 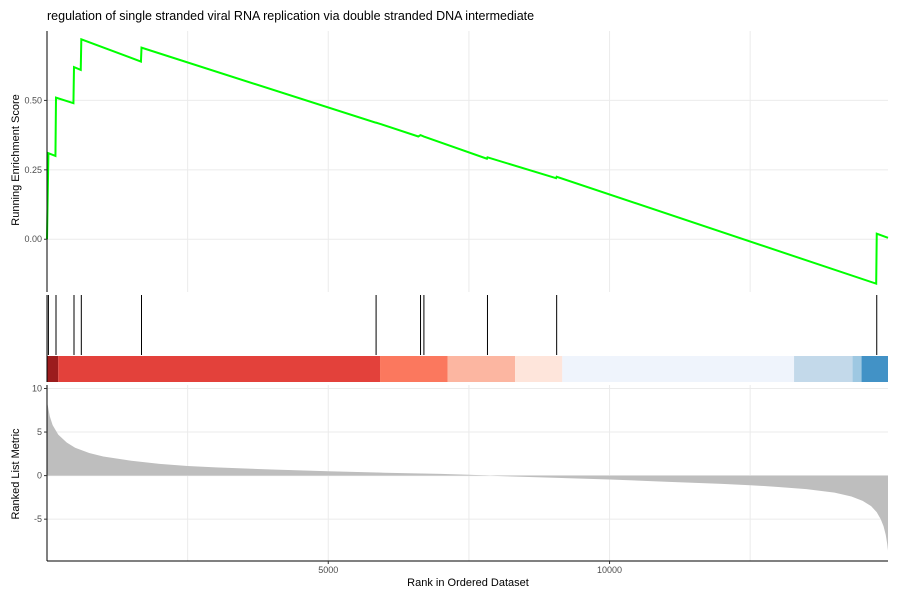 What do you see at coordinates (16, 474) in the screenshot?
I see `y-axis-label-bottom: Ranked List Metric` at bounding box center [16, 474].